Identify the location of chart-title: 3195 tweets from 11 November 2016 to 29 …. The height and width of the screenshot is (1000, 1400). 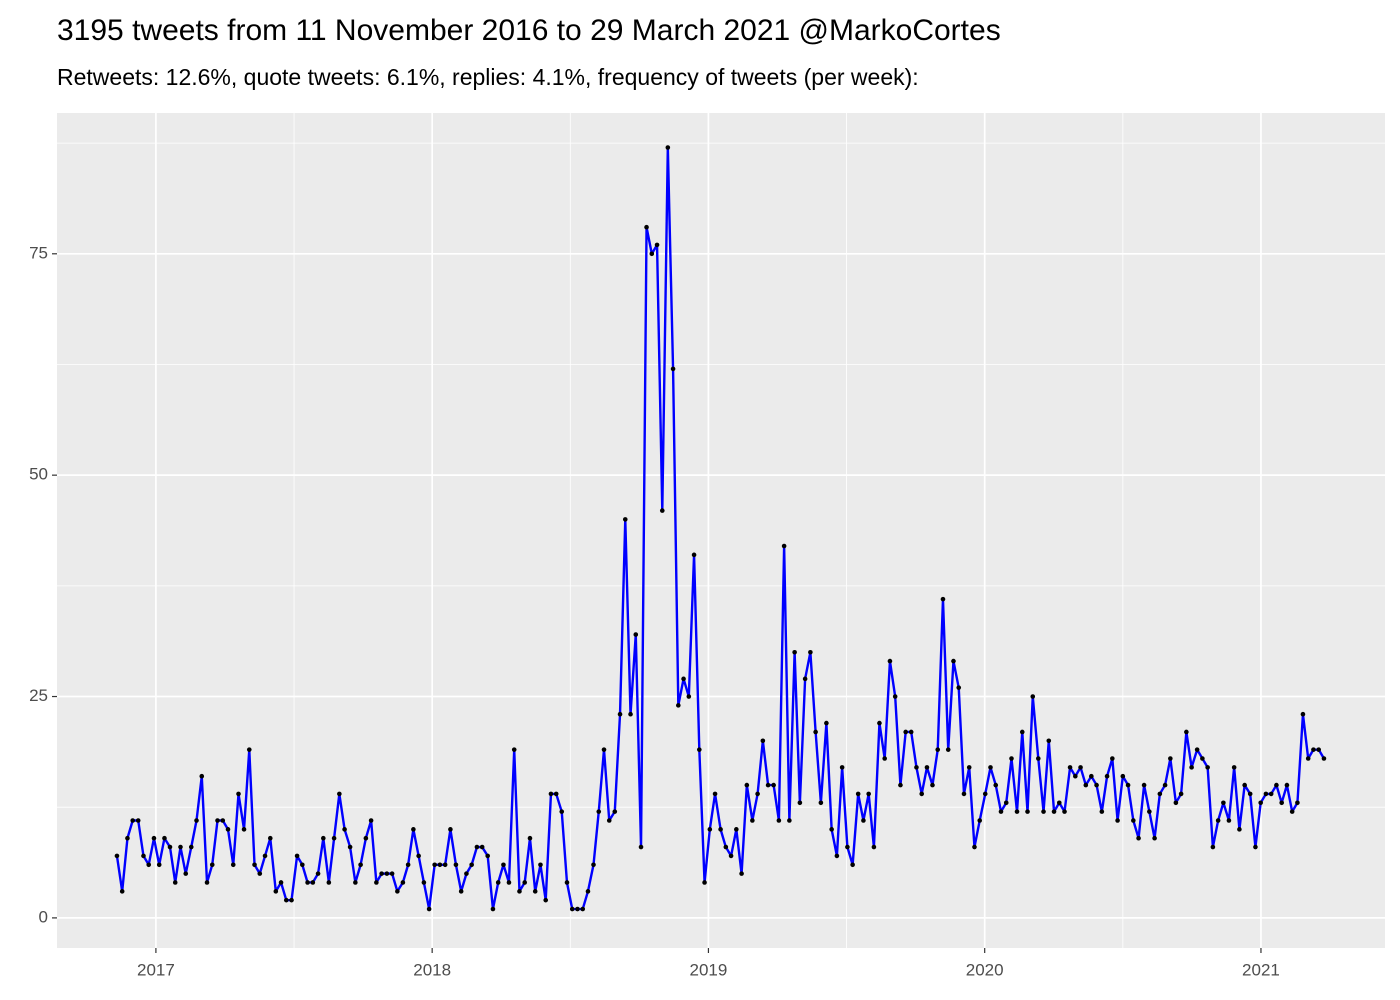
(529, 30).